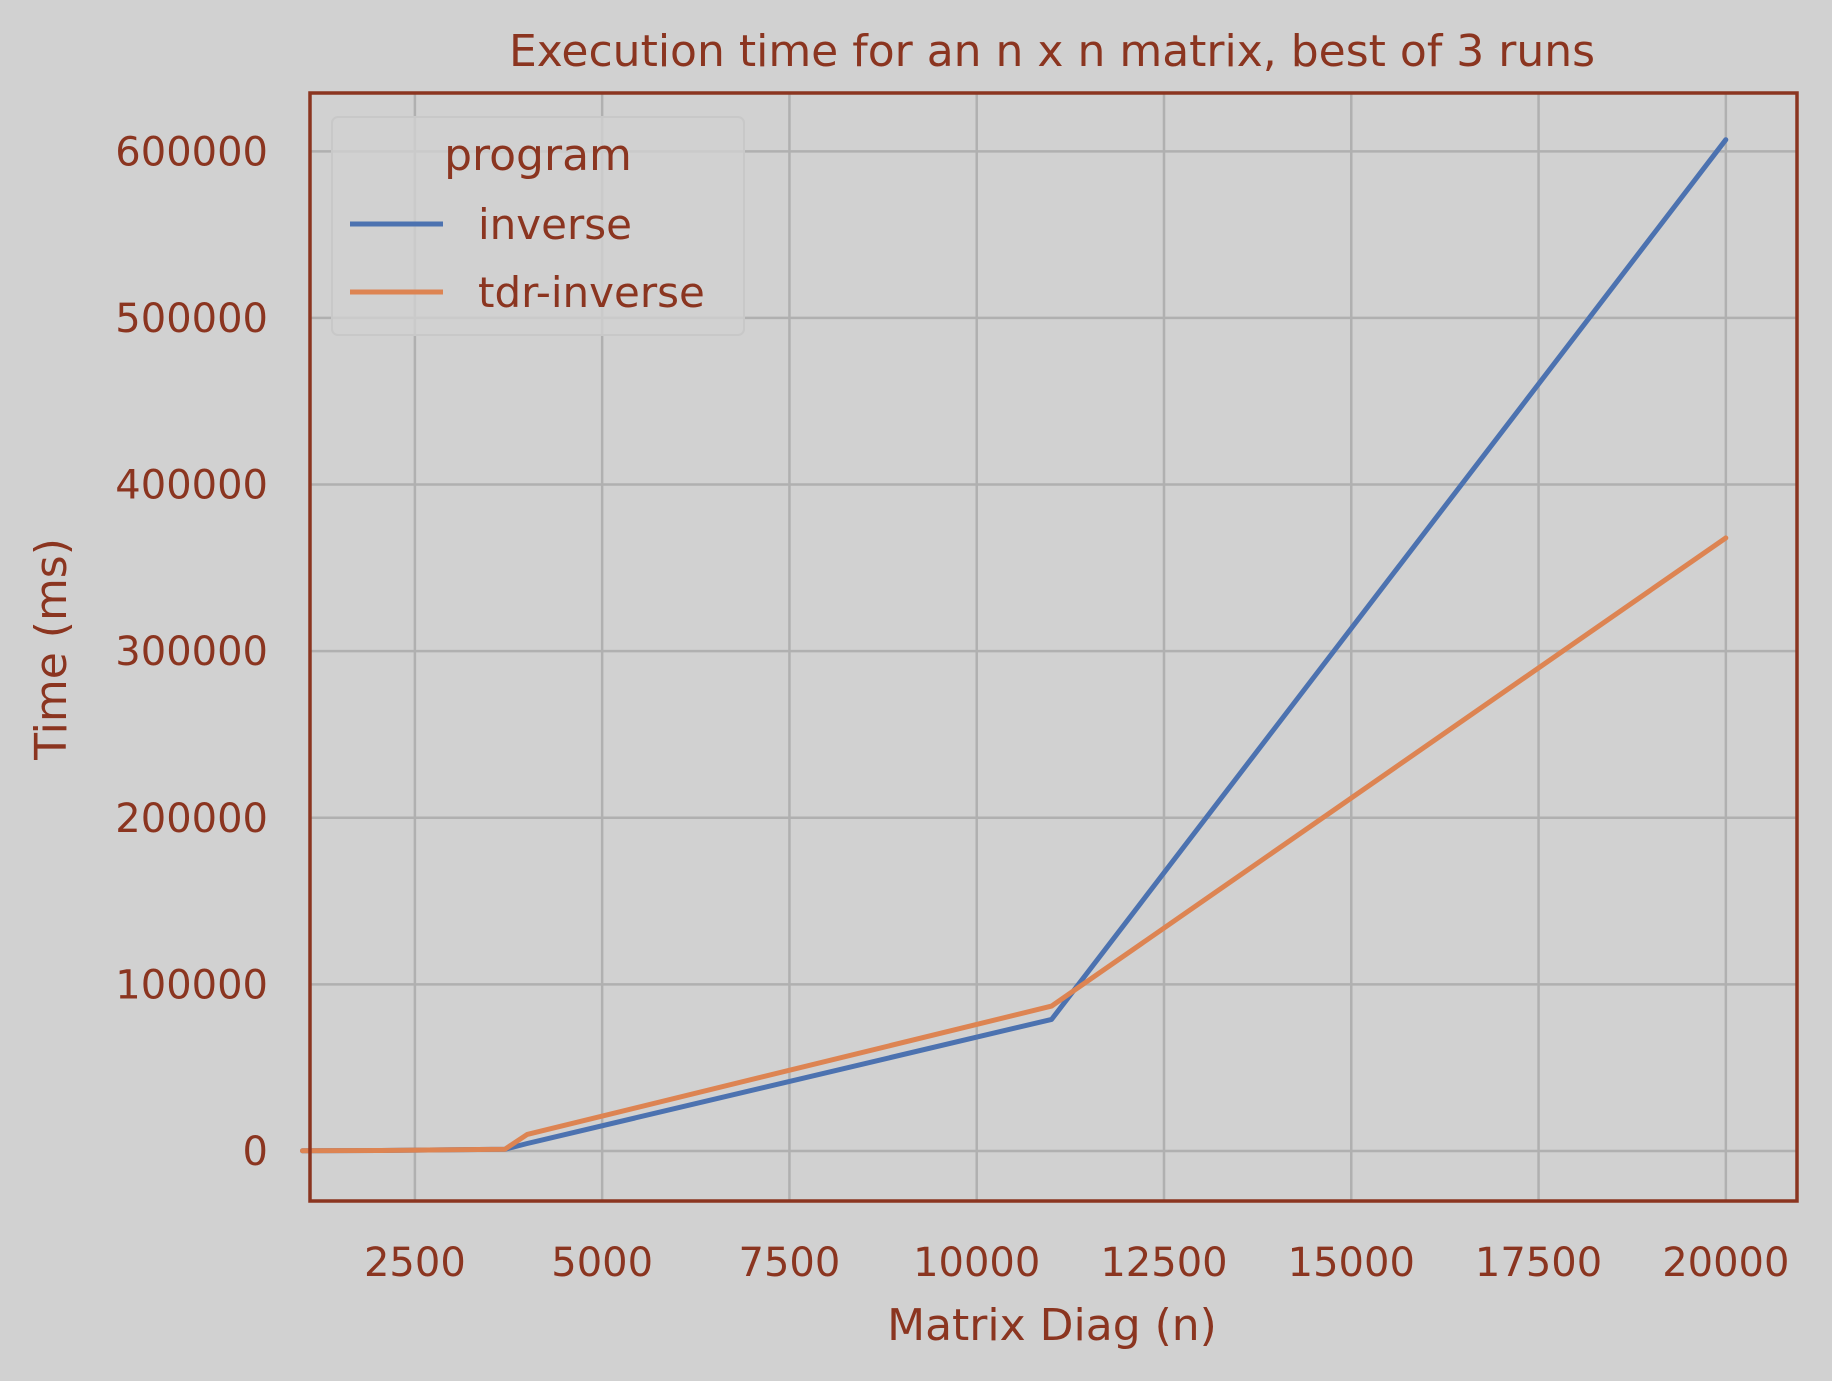 The image size is (1832, 1381). What do you see at coordinates (1538, 1263) in the screenshot?
I see `x-tick-label: 17500` at bounding box center [1538, 1263].